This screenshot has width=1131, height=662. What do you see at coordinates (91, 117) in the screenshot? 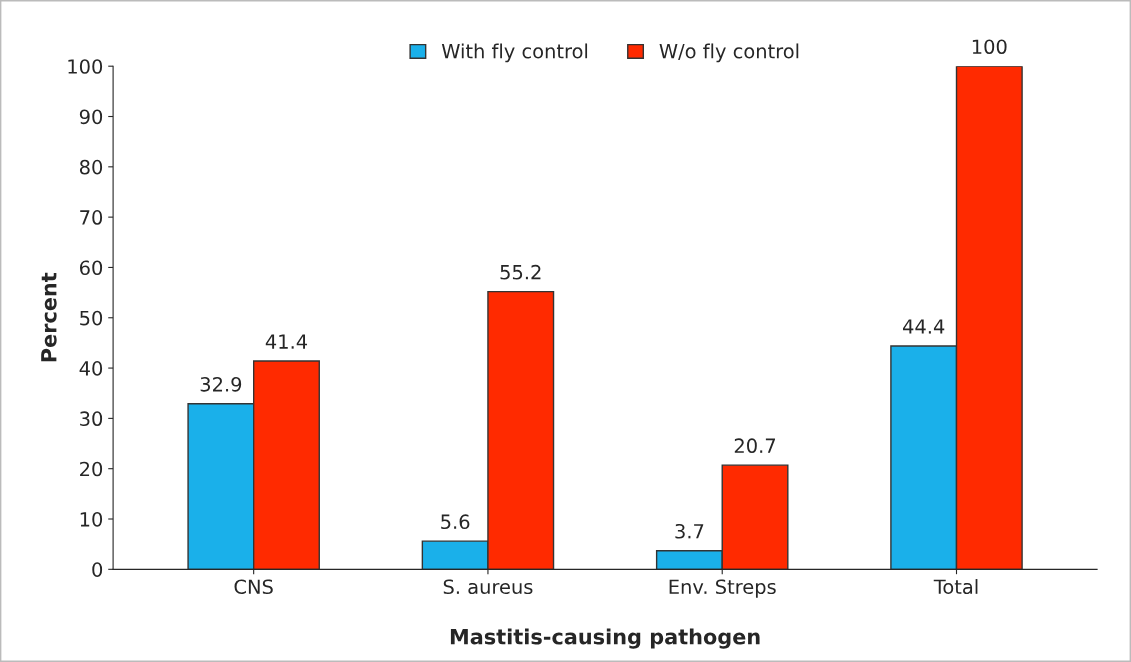
I see `y-tick-label: 90` at bounding box center [91, 117].